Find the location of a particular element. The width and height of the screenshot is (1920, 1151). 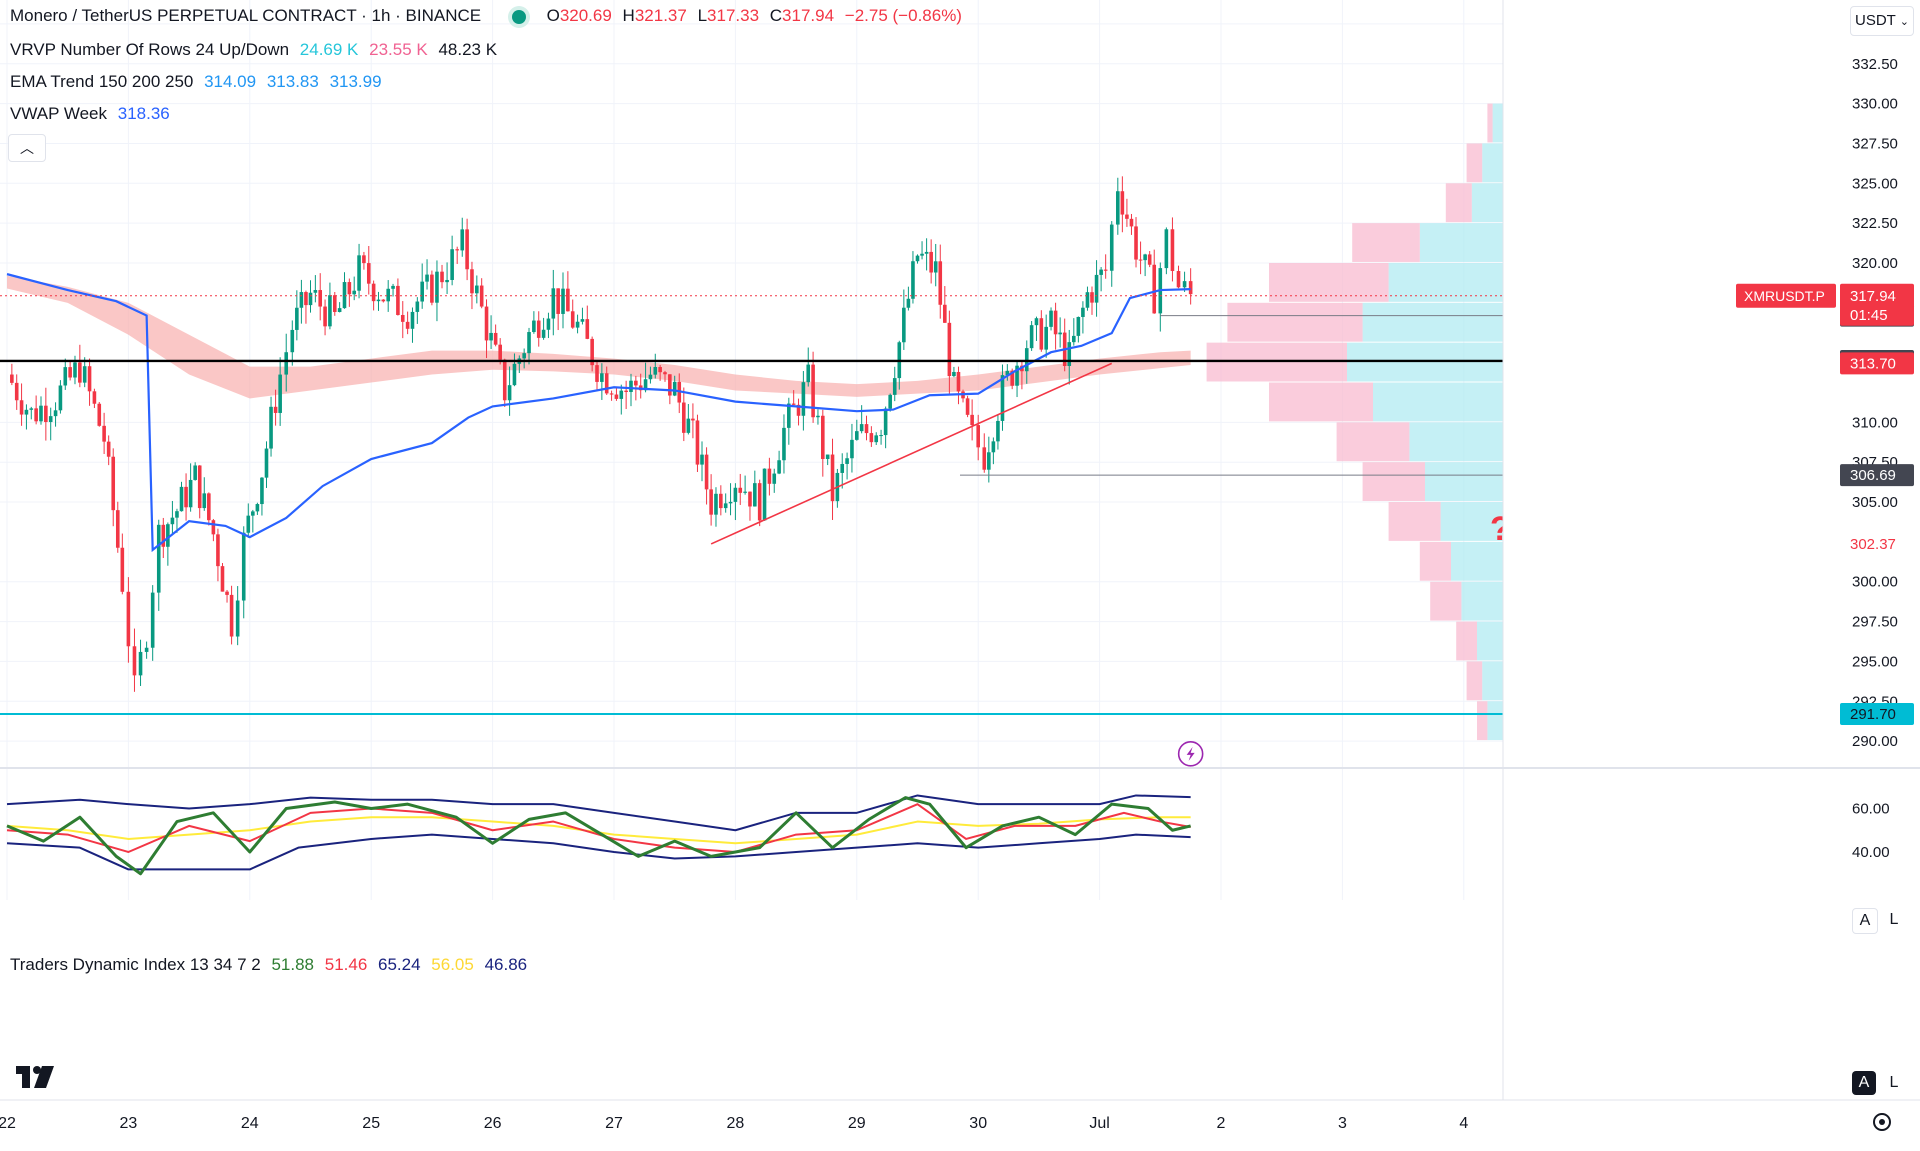

low-value: 317.33 is located at coordinates (733, 15).